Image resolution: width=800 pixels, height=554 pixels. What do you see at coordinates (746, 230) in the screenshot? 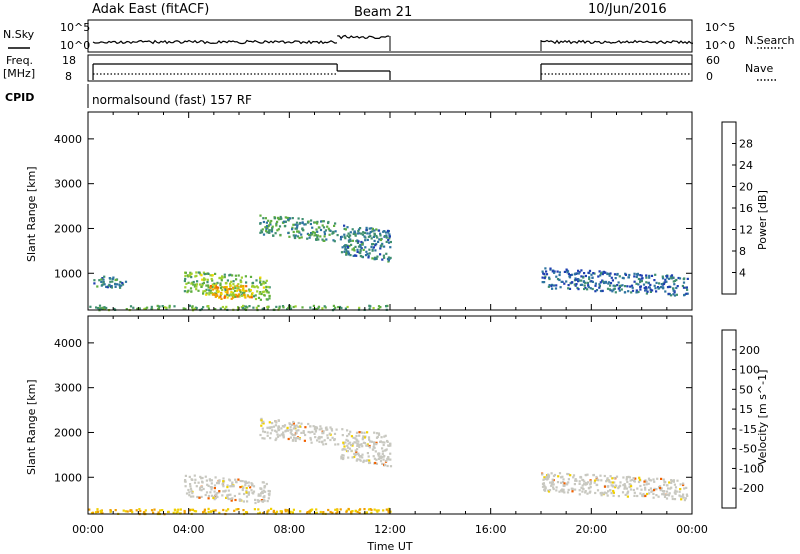
I see `colorbar-tick-label: 12` at bounding box center [746, 230].